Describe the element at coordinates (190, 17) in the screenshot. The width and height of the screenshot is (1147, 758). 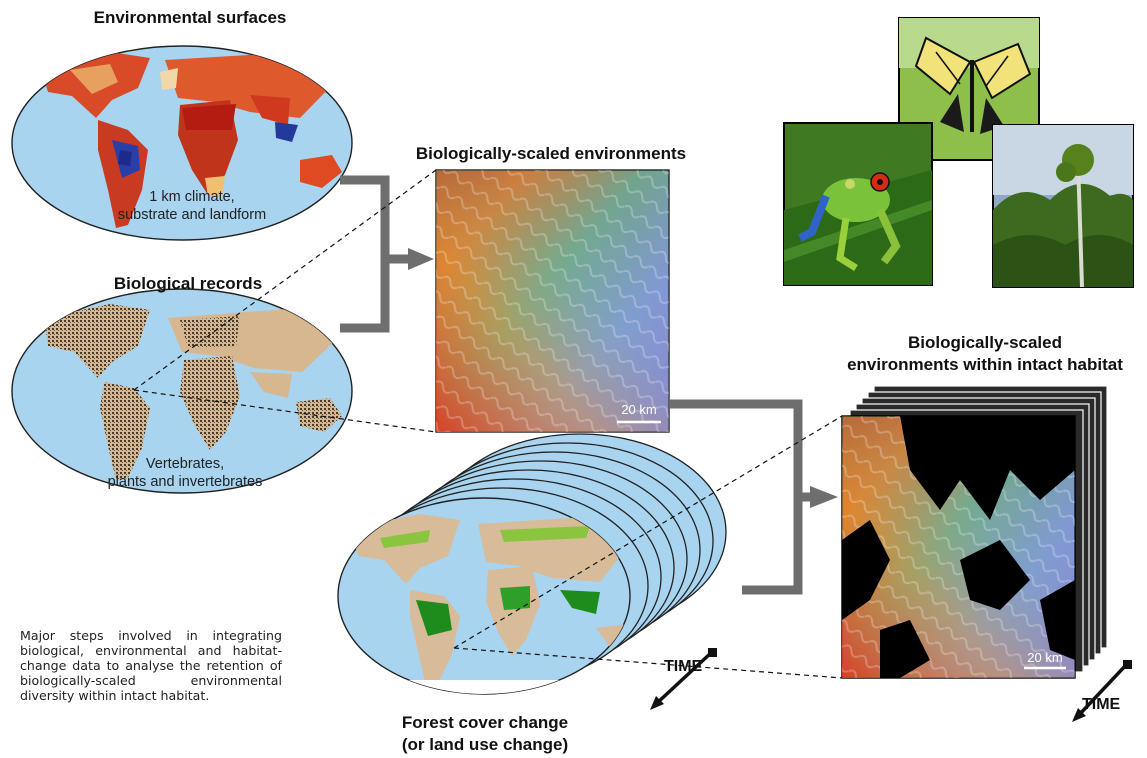
I see `environmental-surfaces-title: Environmental surfaces` at that location.